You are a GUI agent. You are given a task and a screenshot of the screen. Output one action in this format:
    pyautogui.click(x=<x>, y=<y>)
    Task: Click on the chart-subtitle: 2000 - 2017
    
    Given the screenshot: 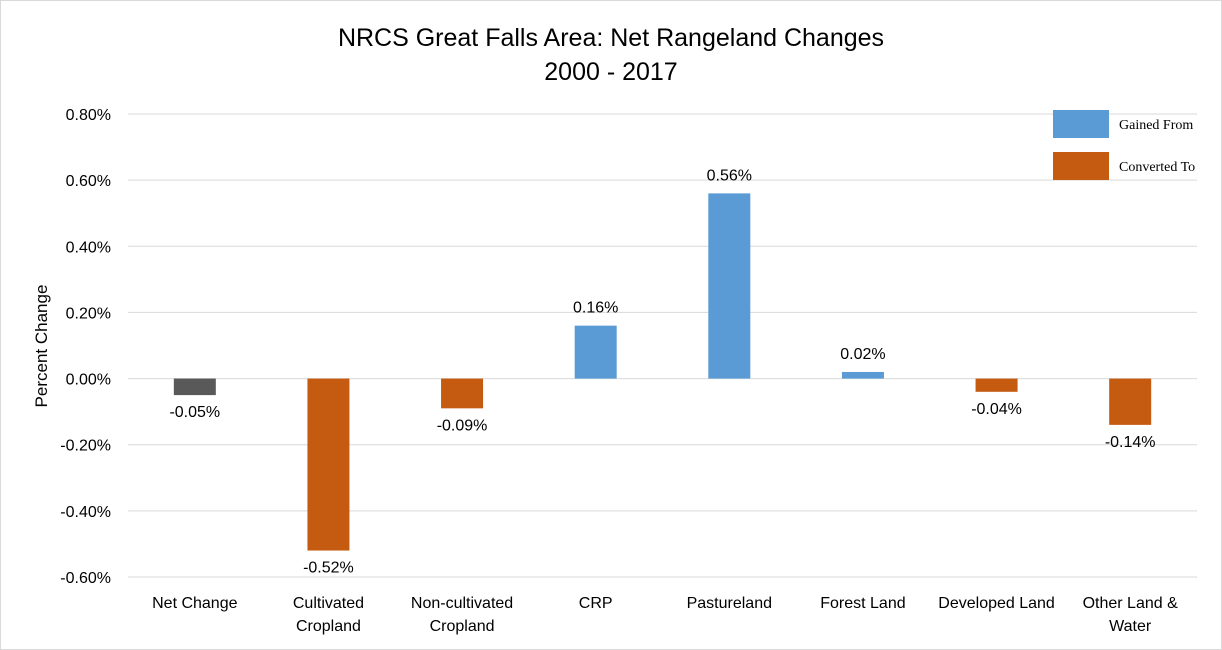 What is the action you would take?
    pyautogui.click(x=610, y=72)
    